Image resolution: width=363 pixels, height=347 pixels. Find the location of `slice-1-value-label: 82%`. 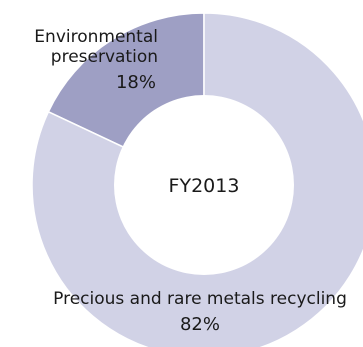

slice-1-value-label: 82% is located at coordinates (200, 324).